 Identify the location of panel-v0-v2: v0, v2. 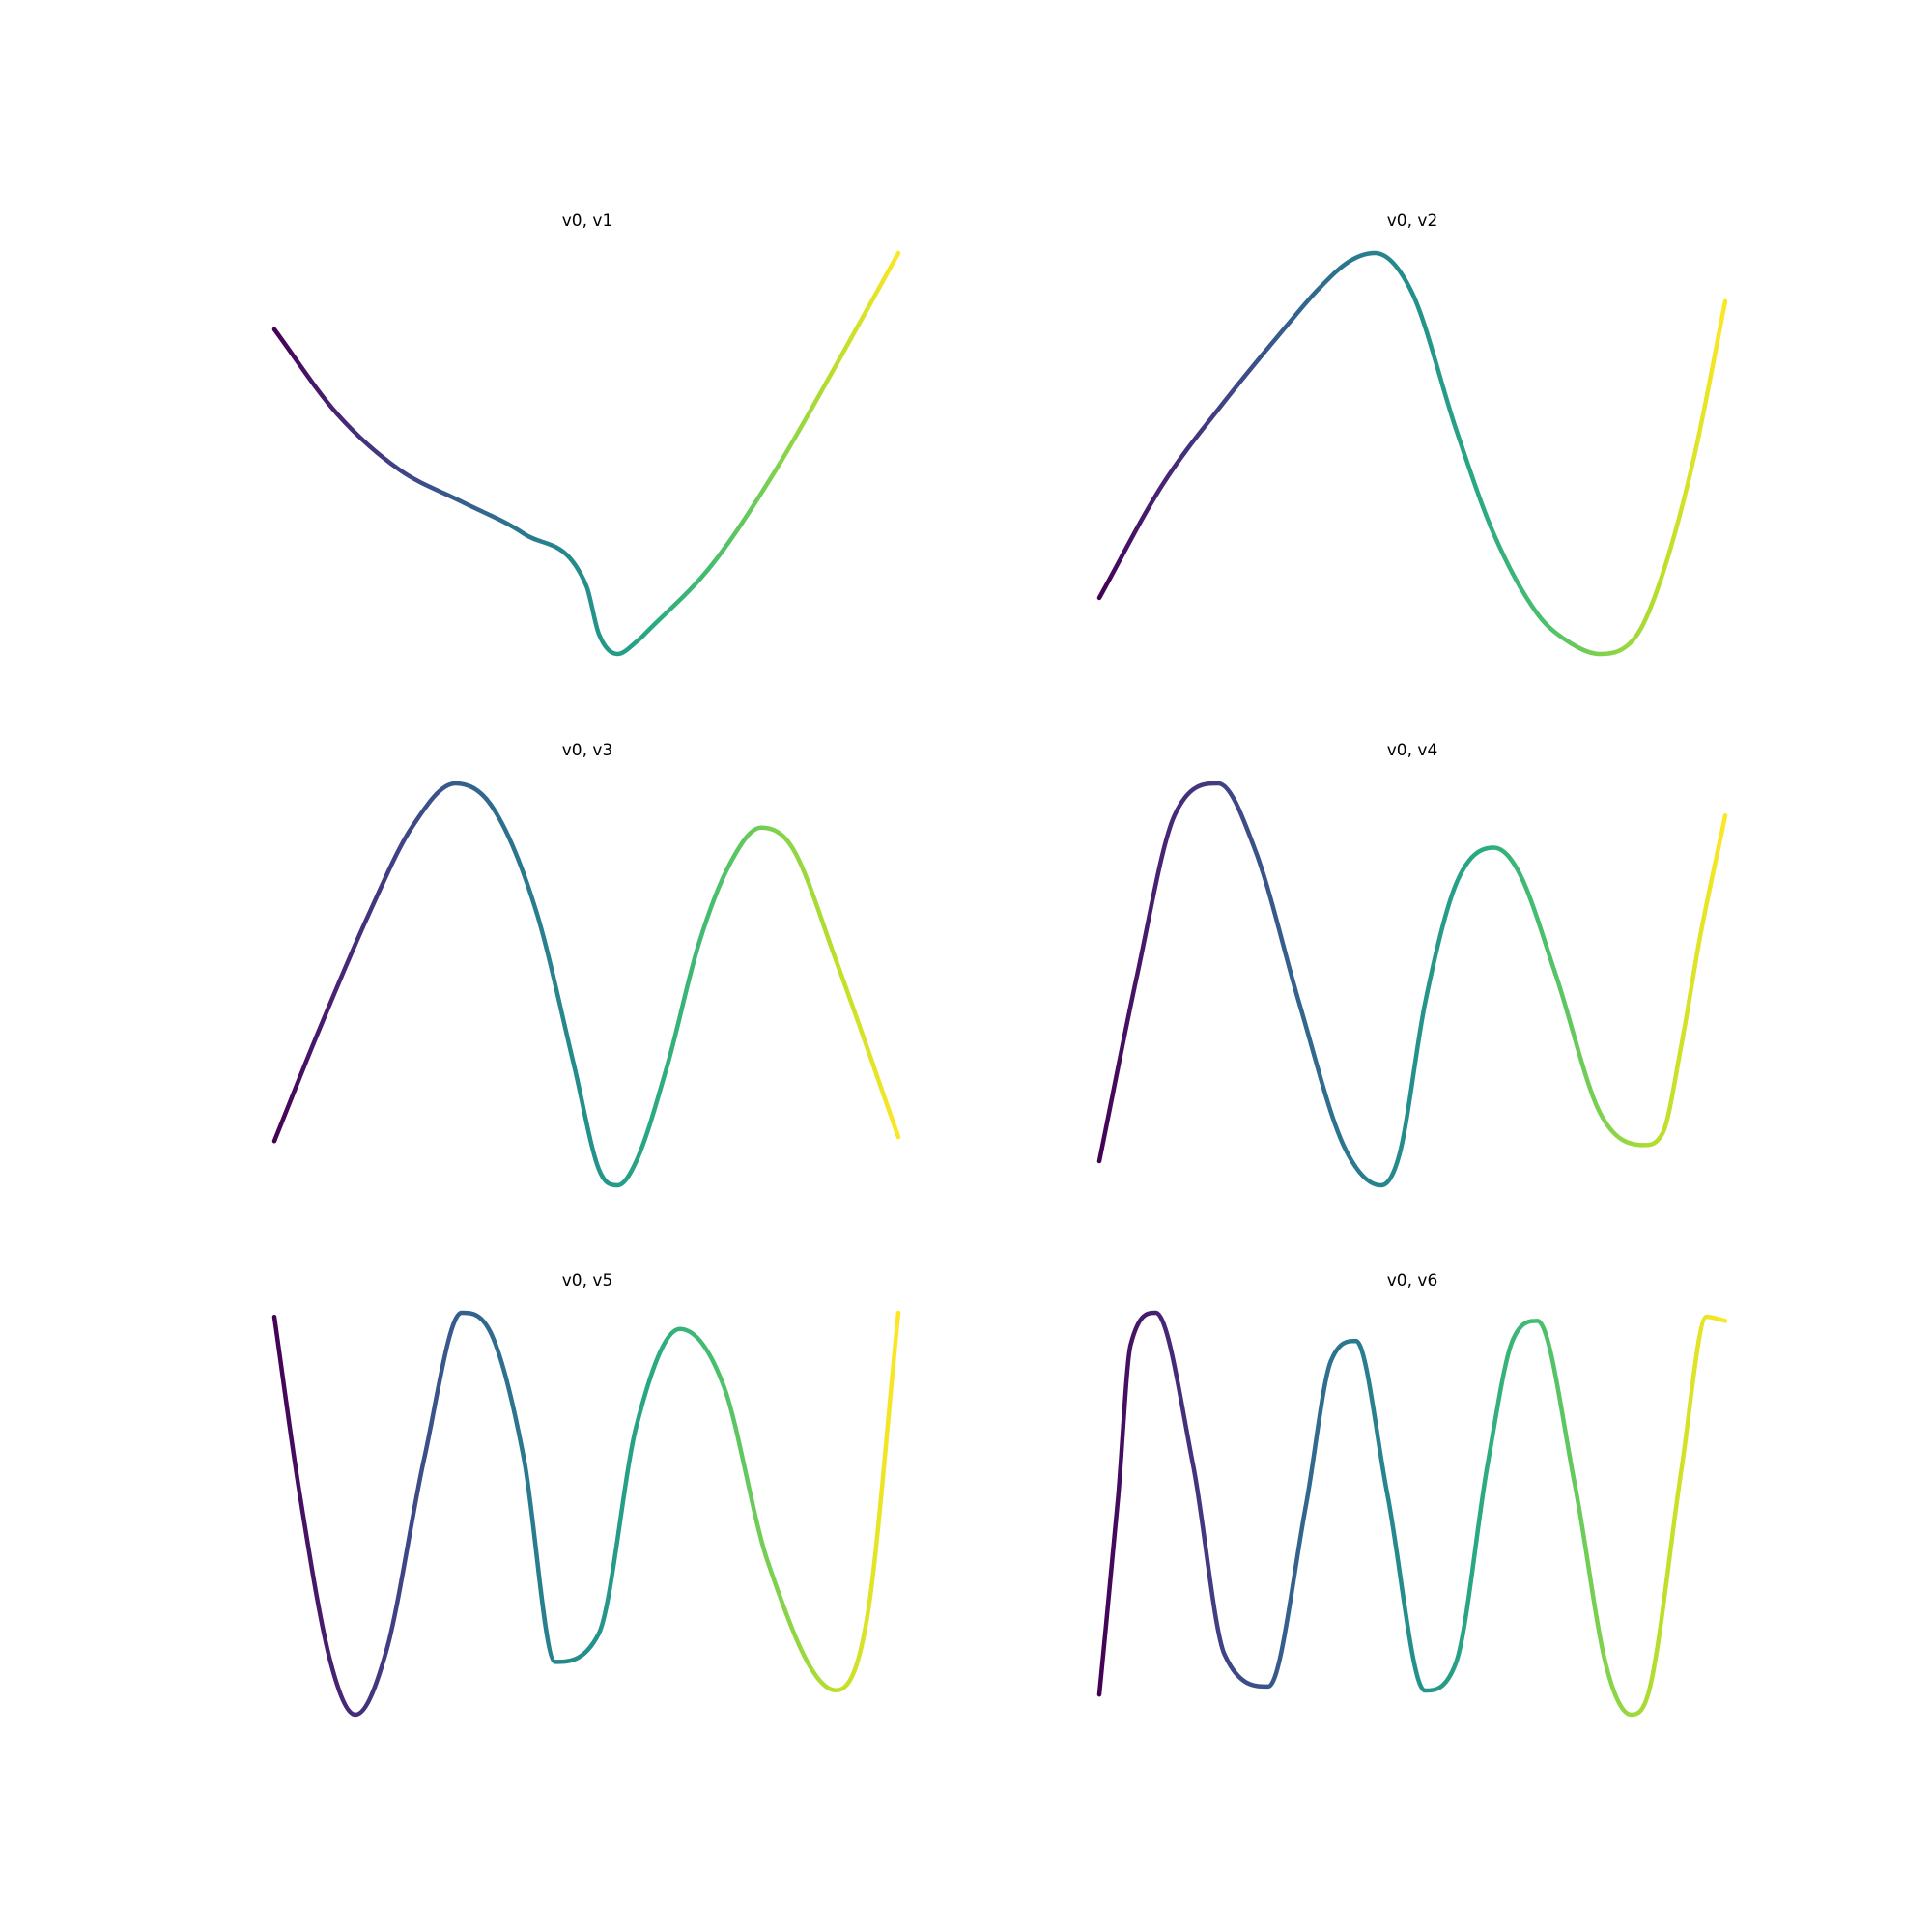
(1412, 434).